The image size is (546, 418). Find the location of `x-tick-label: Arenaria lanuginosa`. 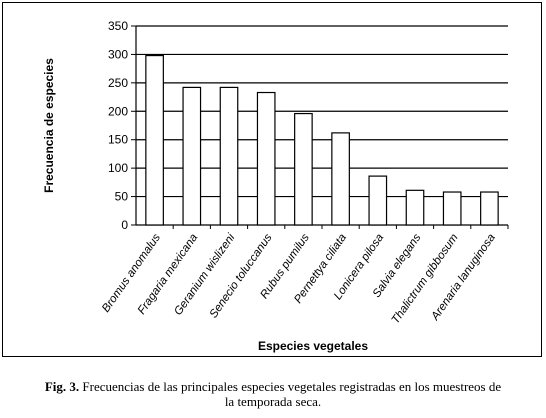

x-tick-label: Arenaria lanuginosa is located at coordinates (463, 277).